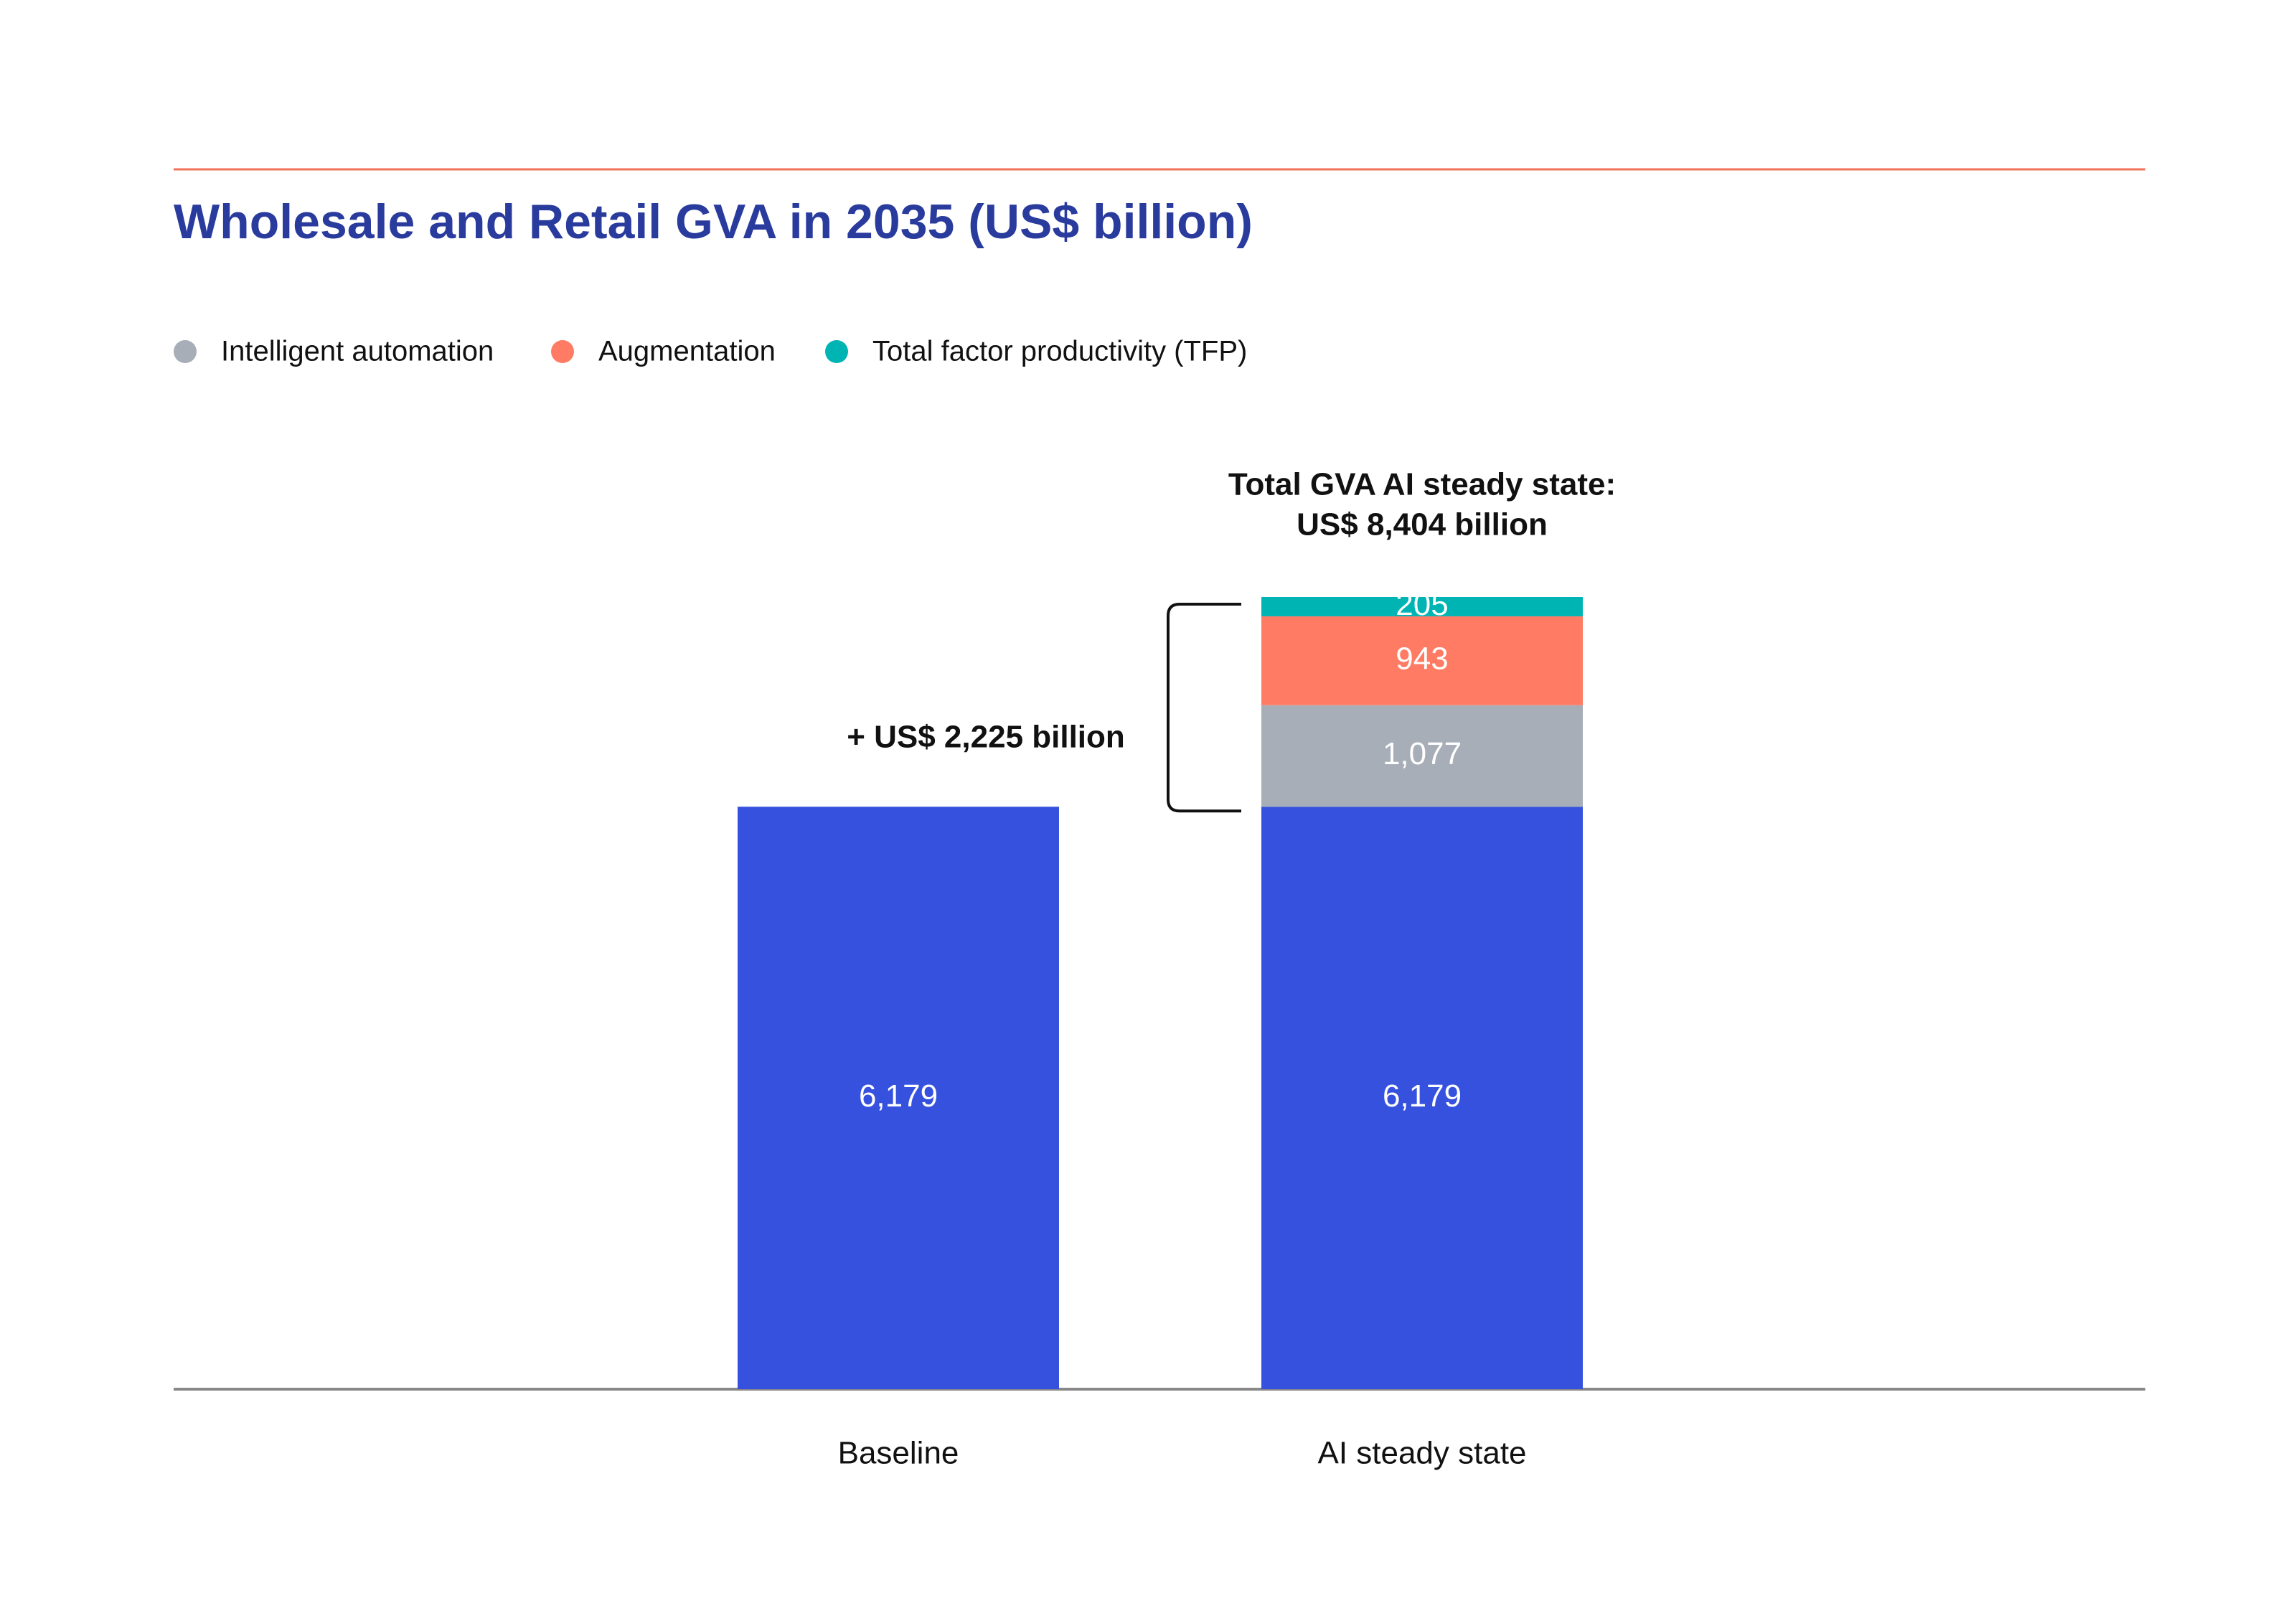 The image size is (2296, 1603). What do you see at coordinates (1204, 708) in the screenshot?
I see `bracket` at bounding box center [1204, 708].